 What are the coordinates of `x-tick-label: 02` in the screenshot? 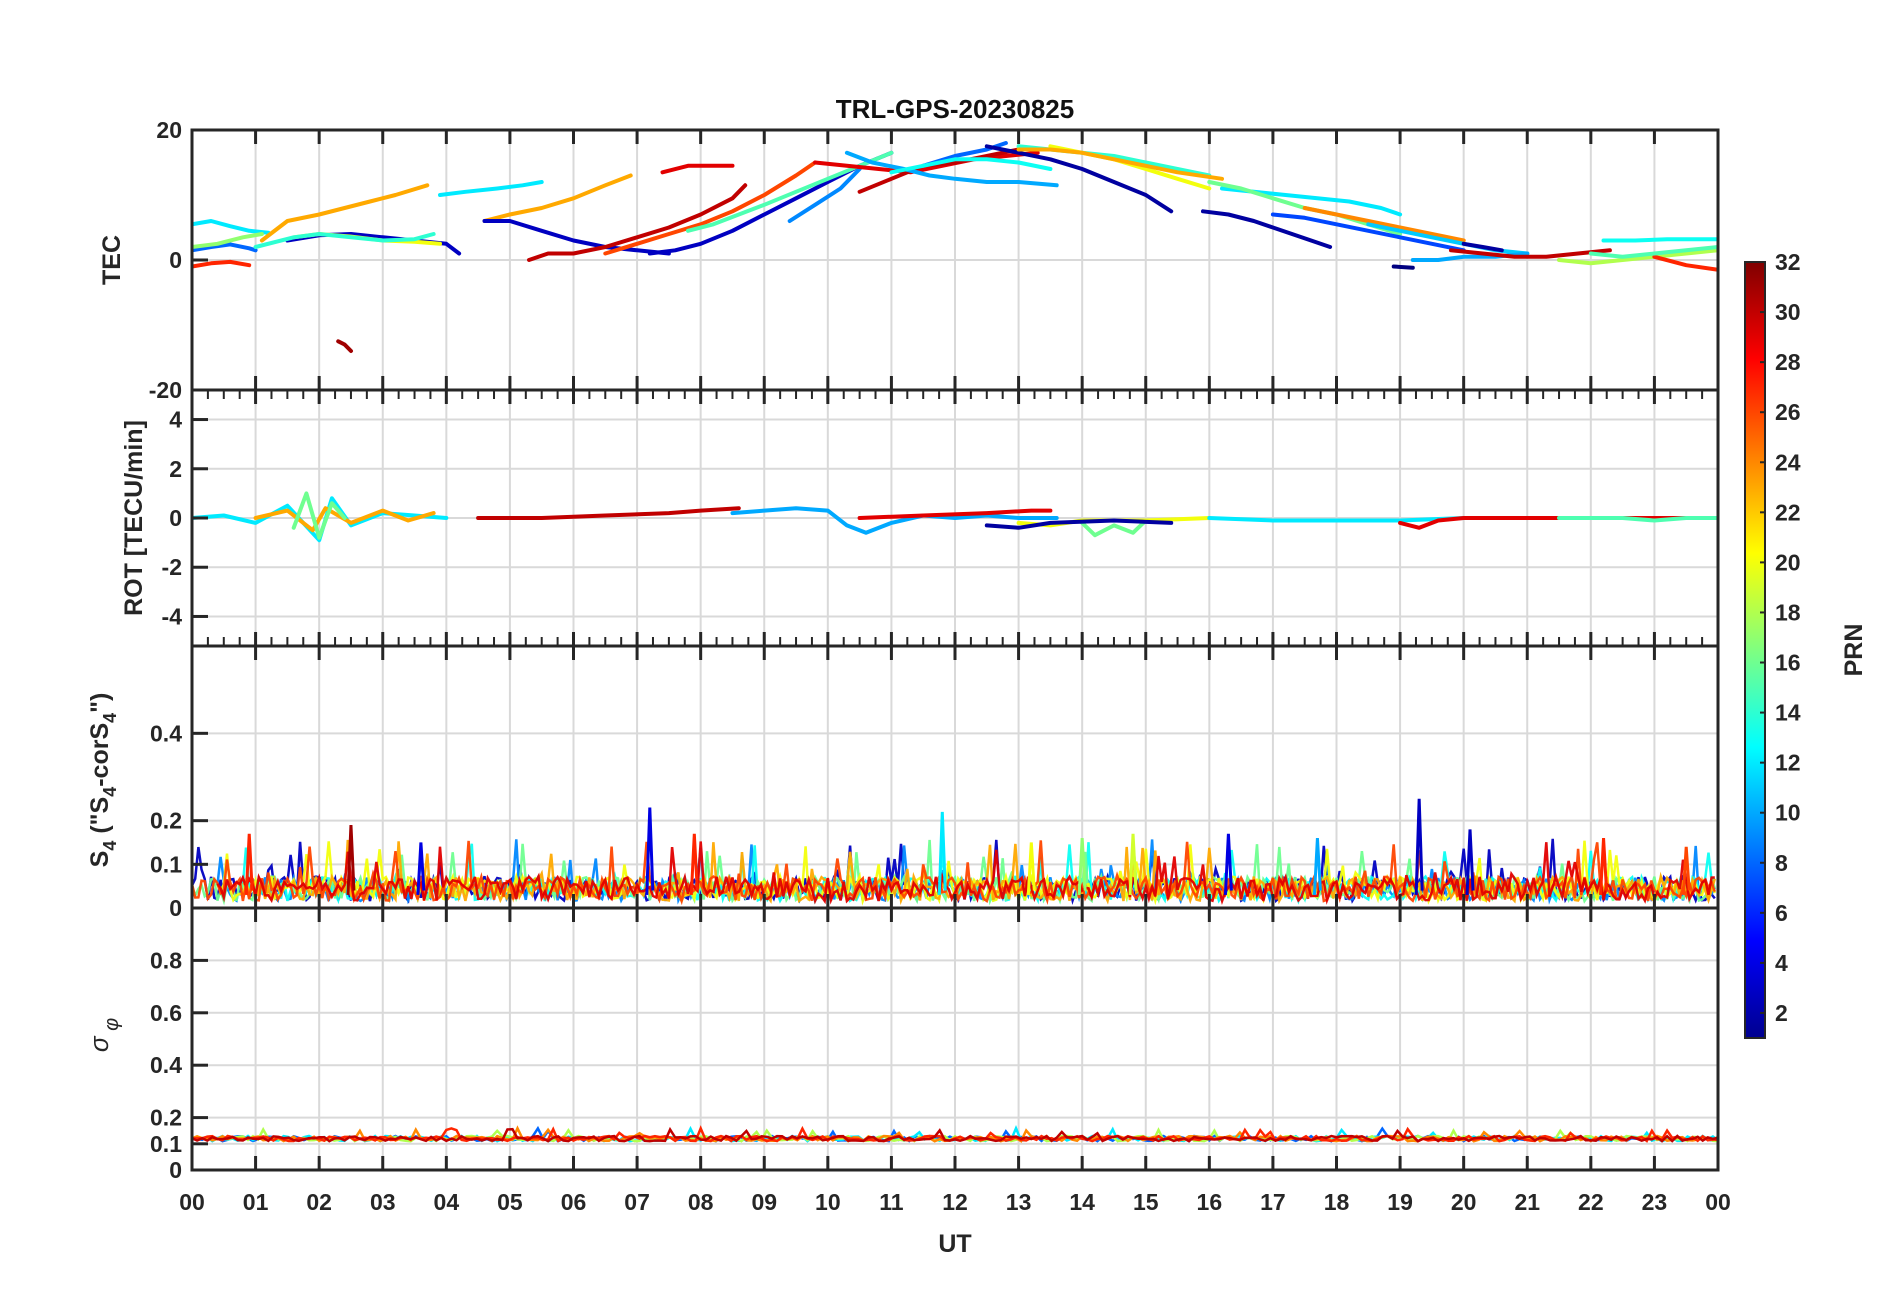 It's located at (319, 1202).